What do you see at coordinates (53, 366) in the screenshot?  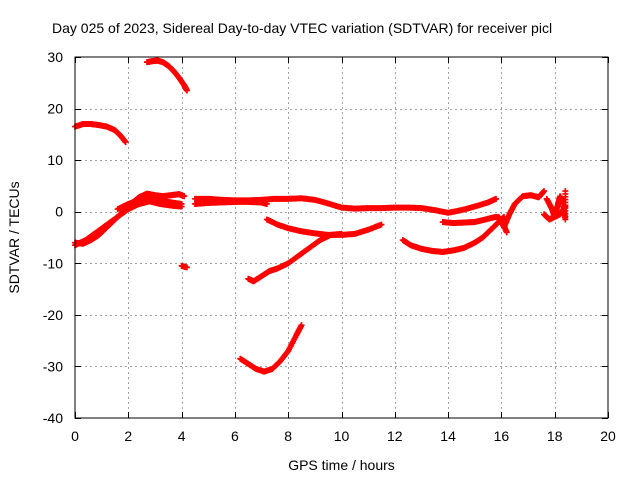 I see `y-tick-label: -30` at bounding box center [53, 366].